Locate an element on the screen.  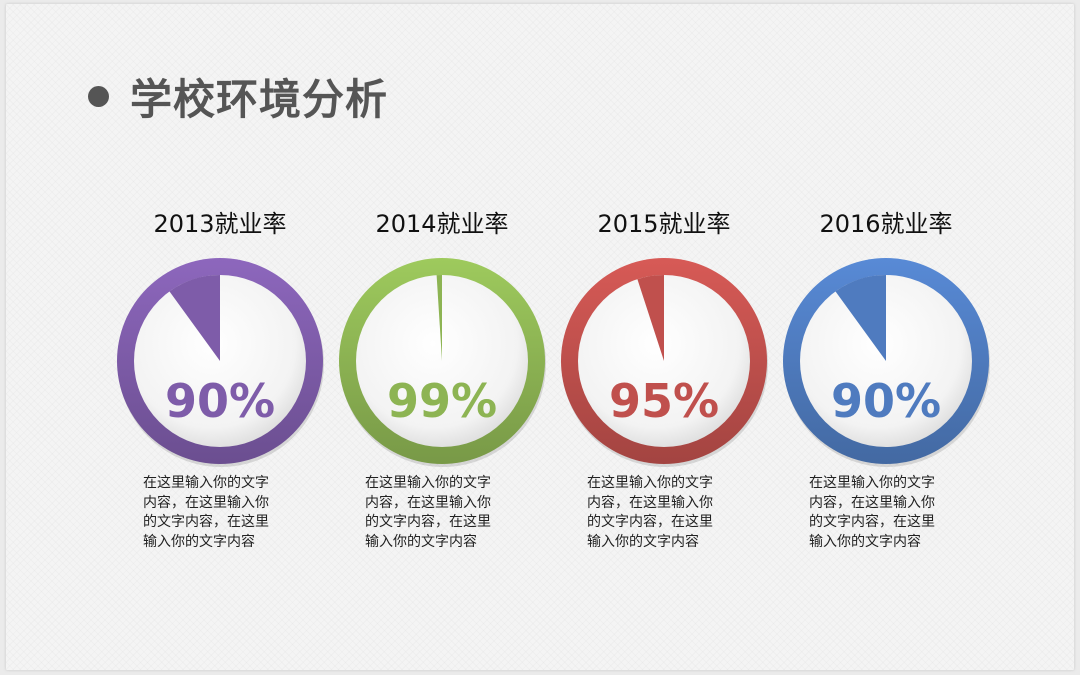
slide-title: 学校环境分析 is located at coordinates (259, 99).